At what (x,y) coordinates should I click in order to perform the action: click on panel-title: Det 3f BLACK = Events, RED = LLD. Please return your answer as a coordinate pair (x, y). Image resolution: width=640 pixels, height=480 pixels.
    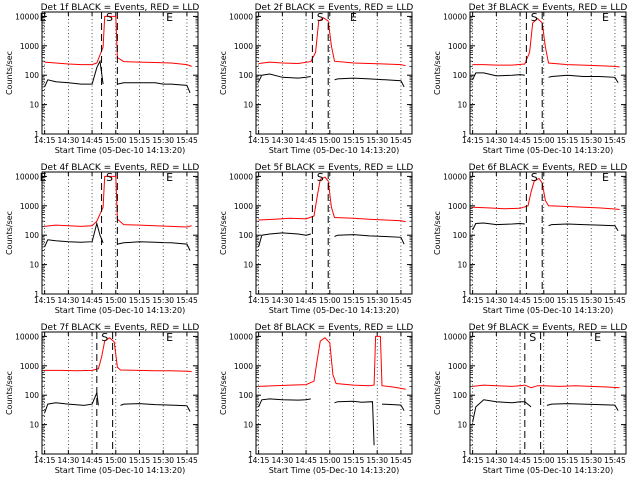
    Looking at the image, I should click on (548, 8).